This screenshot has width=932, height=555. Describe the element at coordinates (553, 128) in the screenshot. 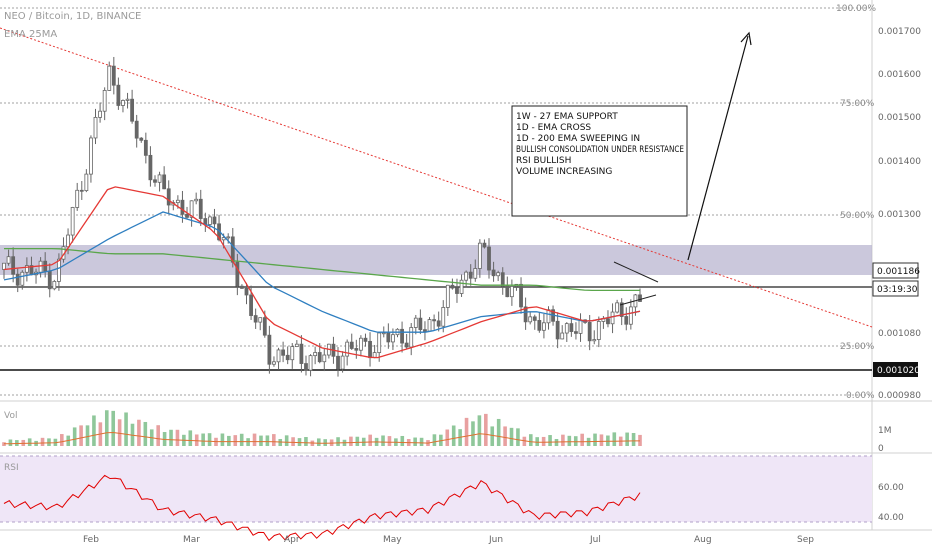

I see `annotation-line-2: 1D - EMA CROSS` at that location.